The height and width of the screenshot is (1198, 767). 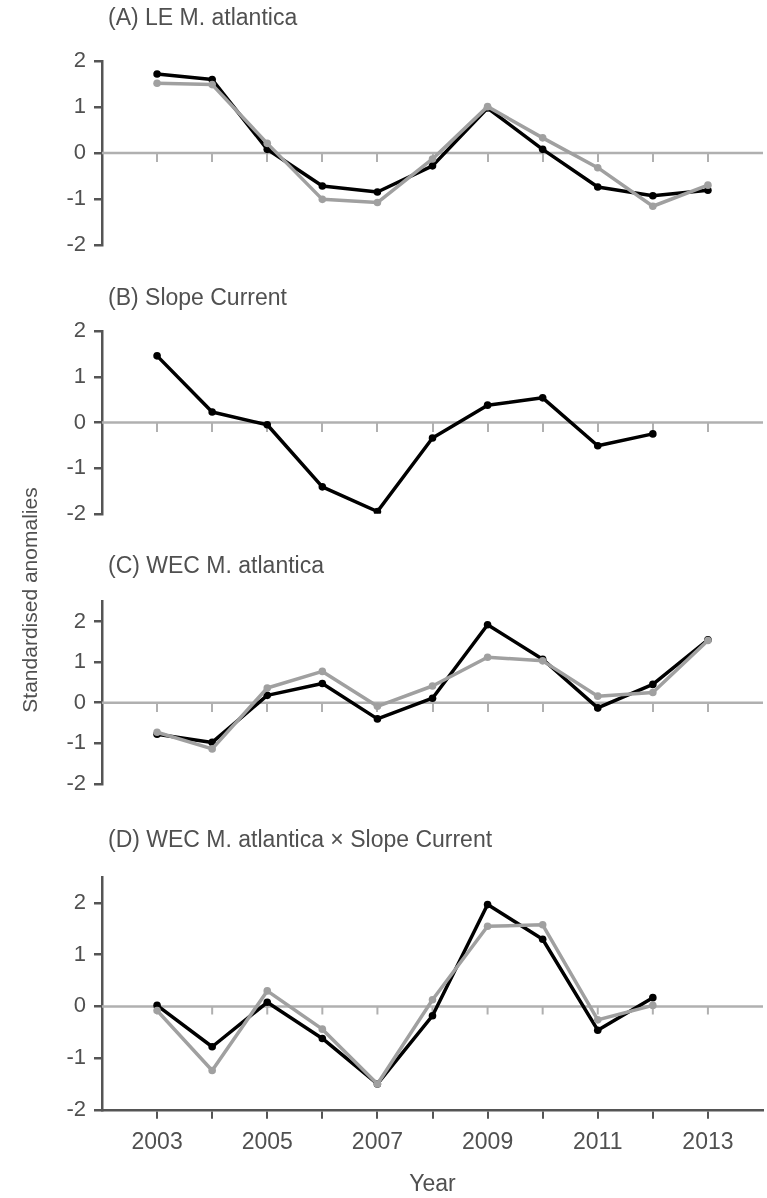 What do you see at coordinates (433, 1182) in the screenshot?
I see `x-axis-title: Year` at bounding box center [433, 1182].